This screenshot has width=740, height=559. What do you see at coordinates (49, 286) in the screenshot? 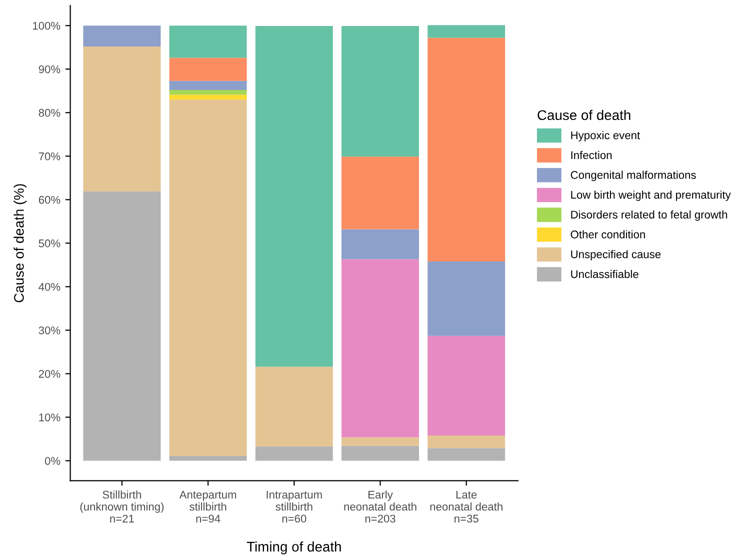
I see `y-tick-label: 40%` at bounding box center [49, 286].